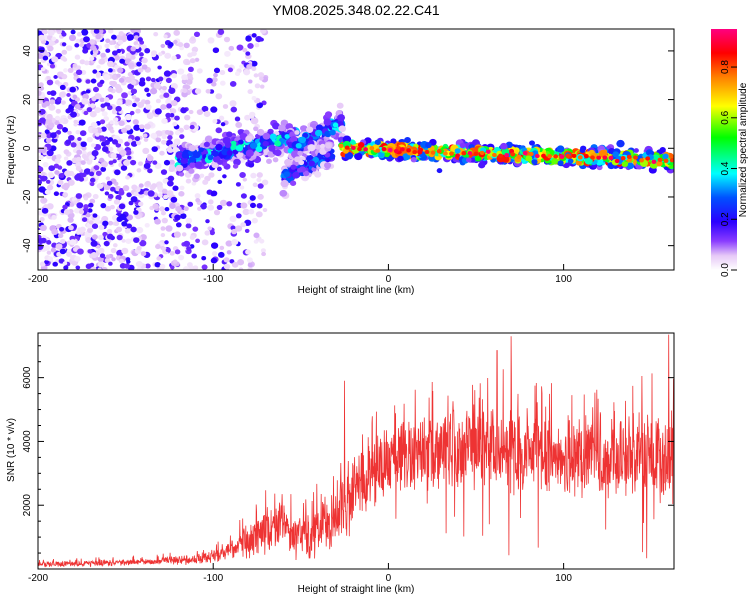 Image resolution: width=750 pixels, height=600 pixels. Describe the element at coordinates (563, 578) in the screenshot. I see `snr-x-tick-label: 100` at that location.